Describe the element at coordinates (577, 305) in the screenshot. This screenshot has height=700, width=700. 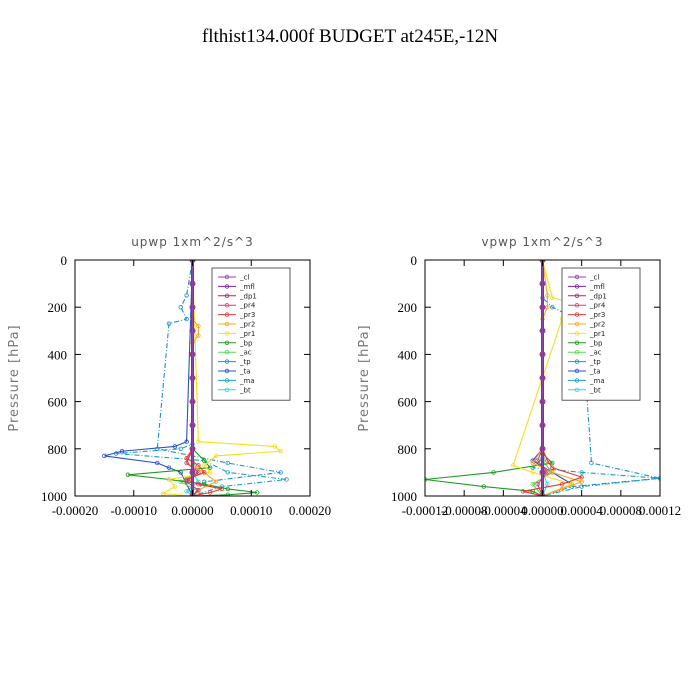
I see `legend-marker-pr4` at that location.